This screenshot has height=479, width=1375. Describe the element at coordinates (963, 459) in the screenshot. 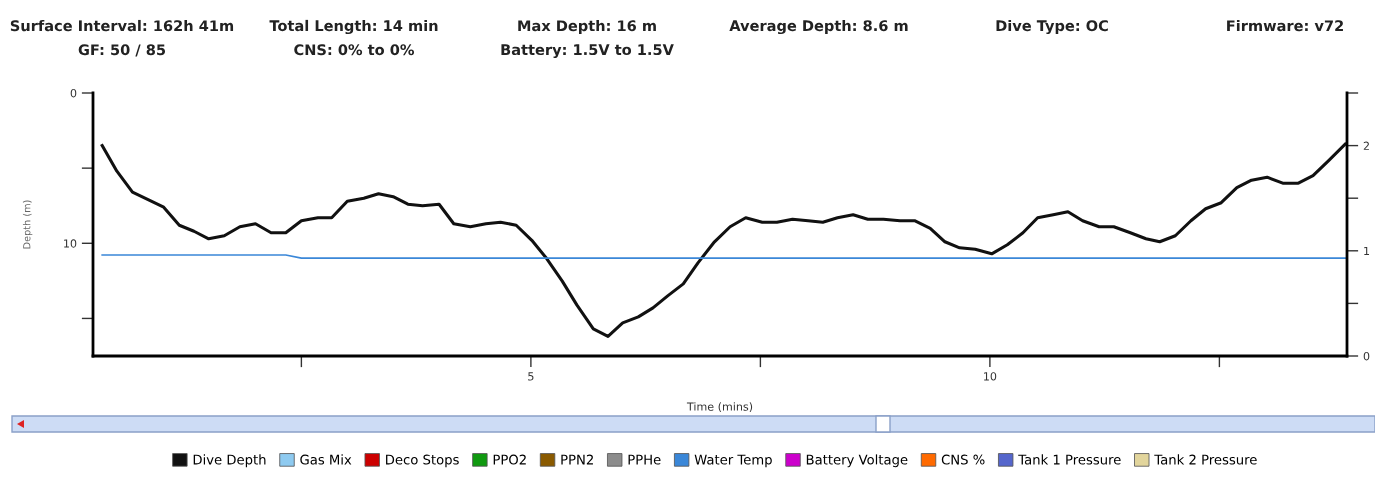

I see `legend-label: CNS %` at that location.